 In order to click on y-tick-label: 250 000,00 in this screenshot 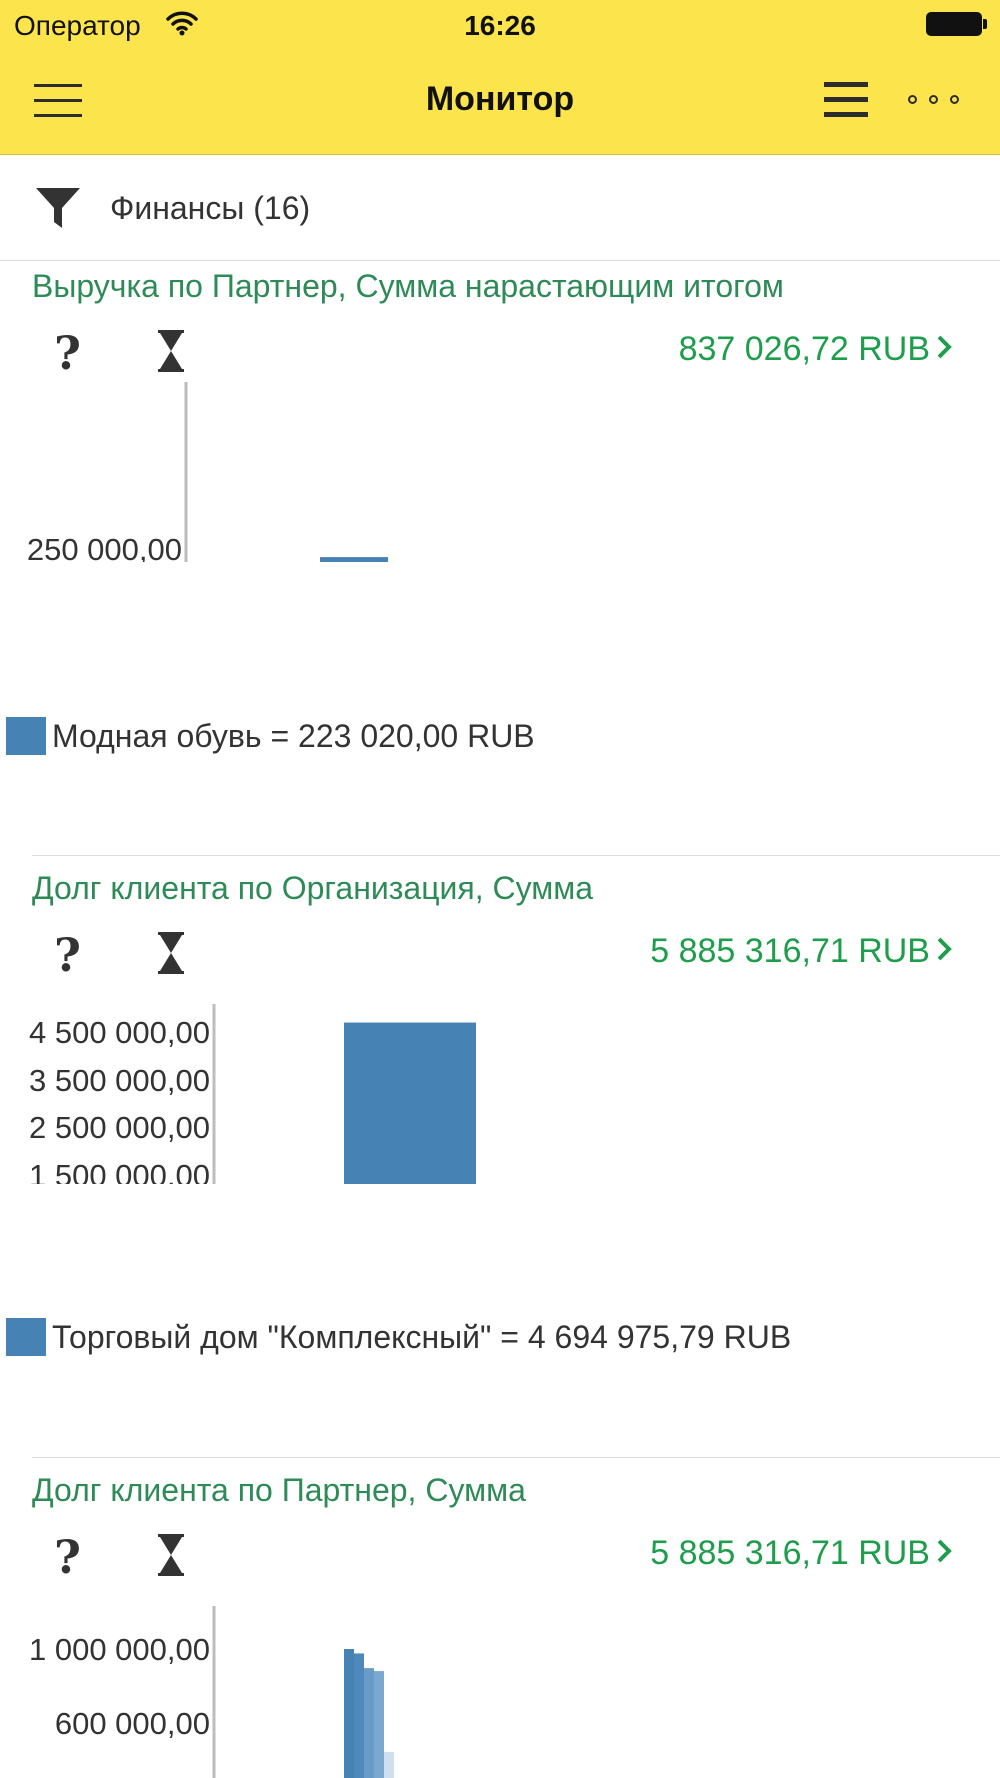, I will do `click(104, 547)`.